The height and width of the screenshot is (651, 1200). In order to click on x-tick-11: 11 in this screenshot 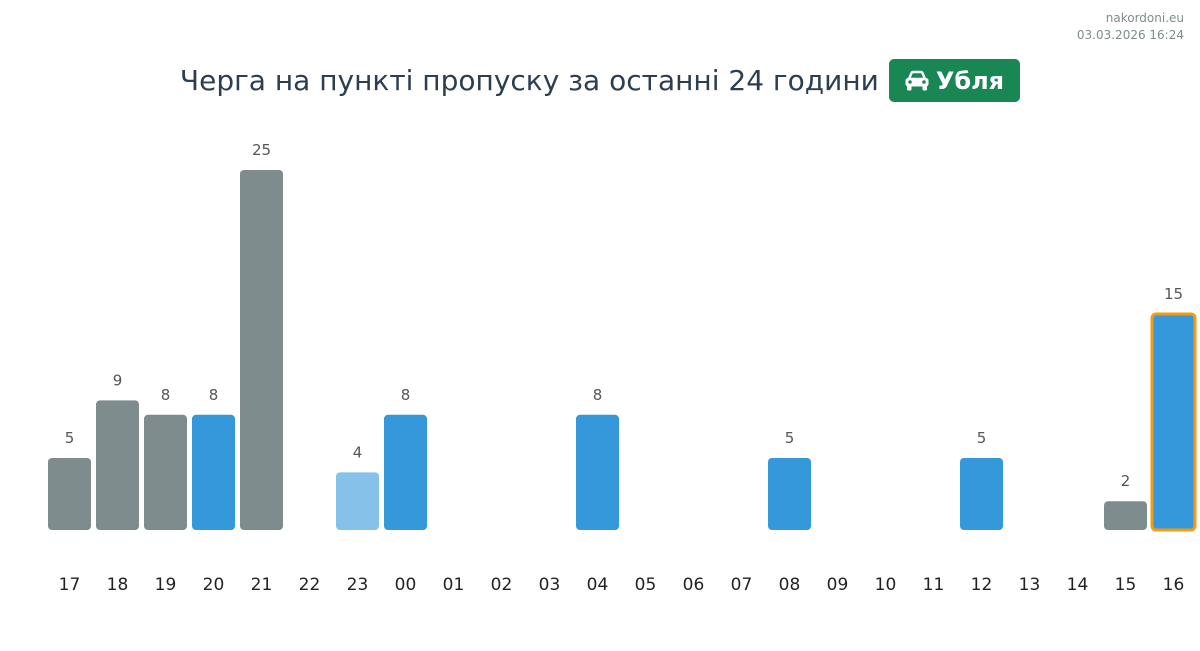, I will do `click(934, 585)`.